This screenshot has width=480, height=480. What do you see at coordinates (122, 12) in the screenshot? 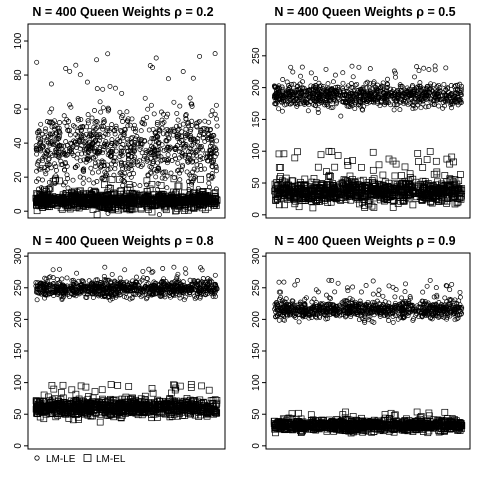
I see `panel-title: N = 400 Queen Weights ρ = 0.2` at bounding box center [122, 12].